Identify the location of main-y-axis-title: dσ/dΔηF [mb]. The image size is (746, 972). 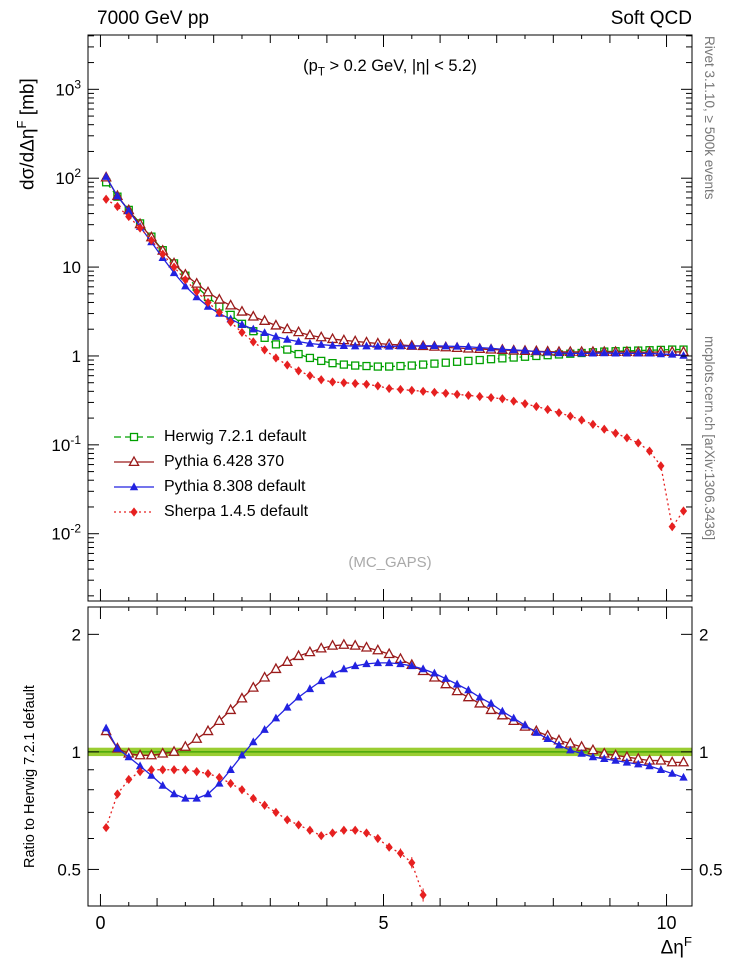
(26, 134).